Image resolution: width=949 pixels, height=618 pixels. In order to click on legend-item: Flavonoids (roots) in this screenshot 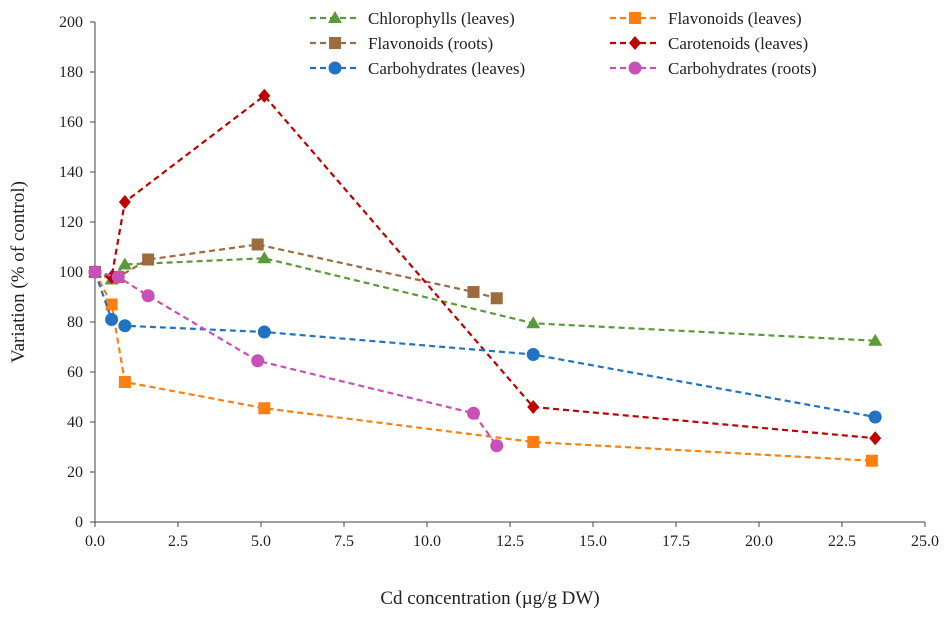, I will do `click(401, 43)`.